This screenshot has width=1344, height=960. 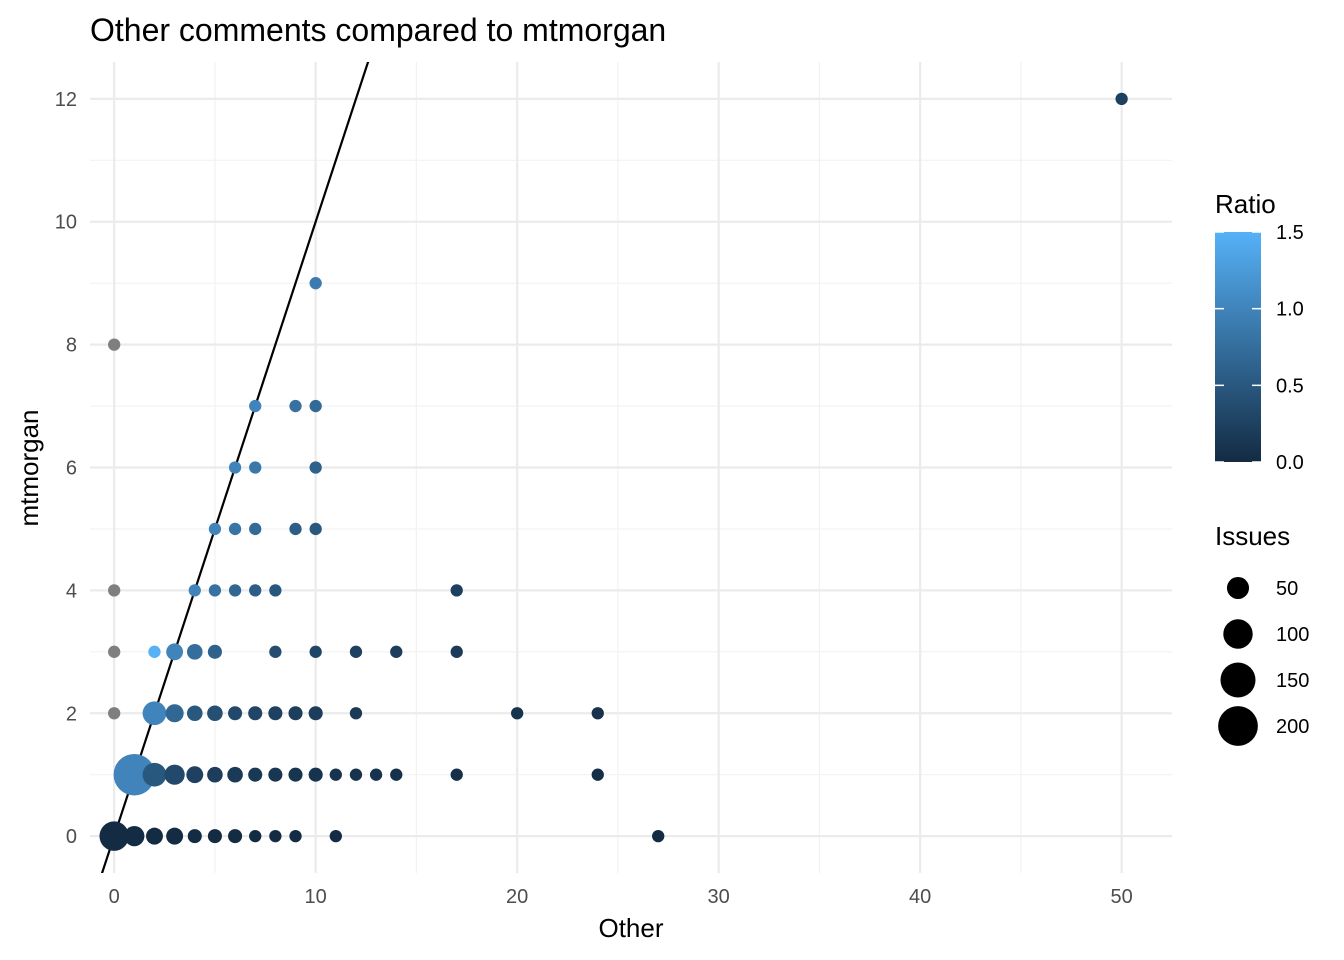 I want to click on y-tick-label: 10, so click(x=66, y=223).